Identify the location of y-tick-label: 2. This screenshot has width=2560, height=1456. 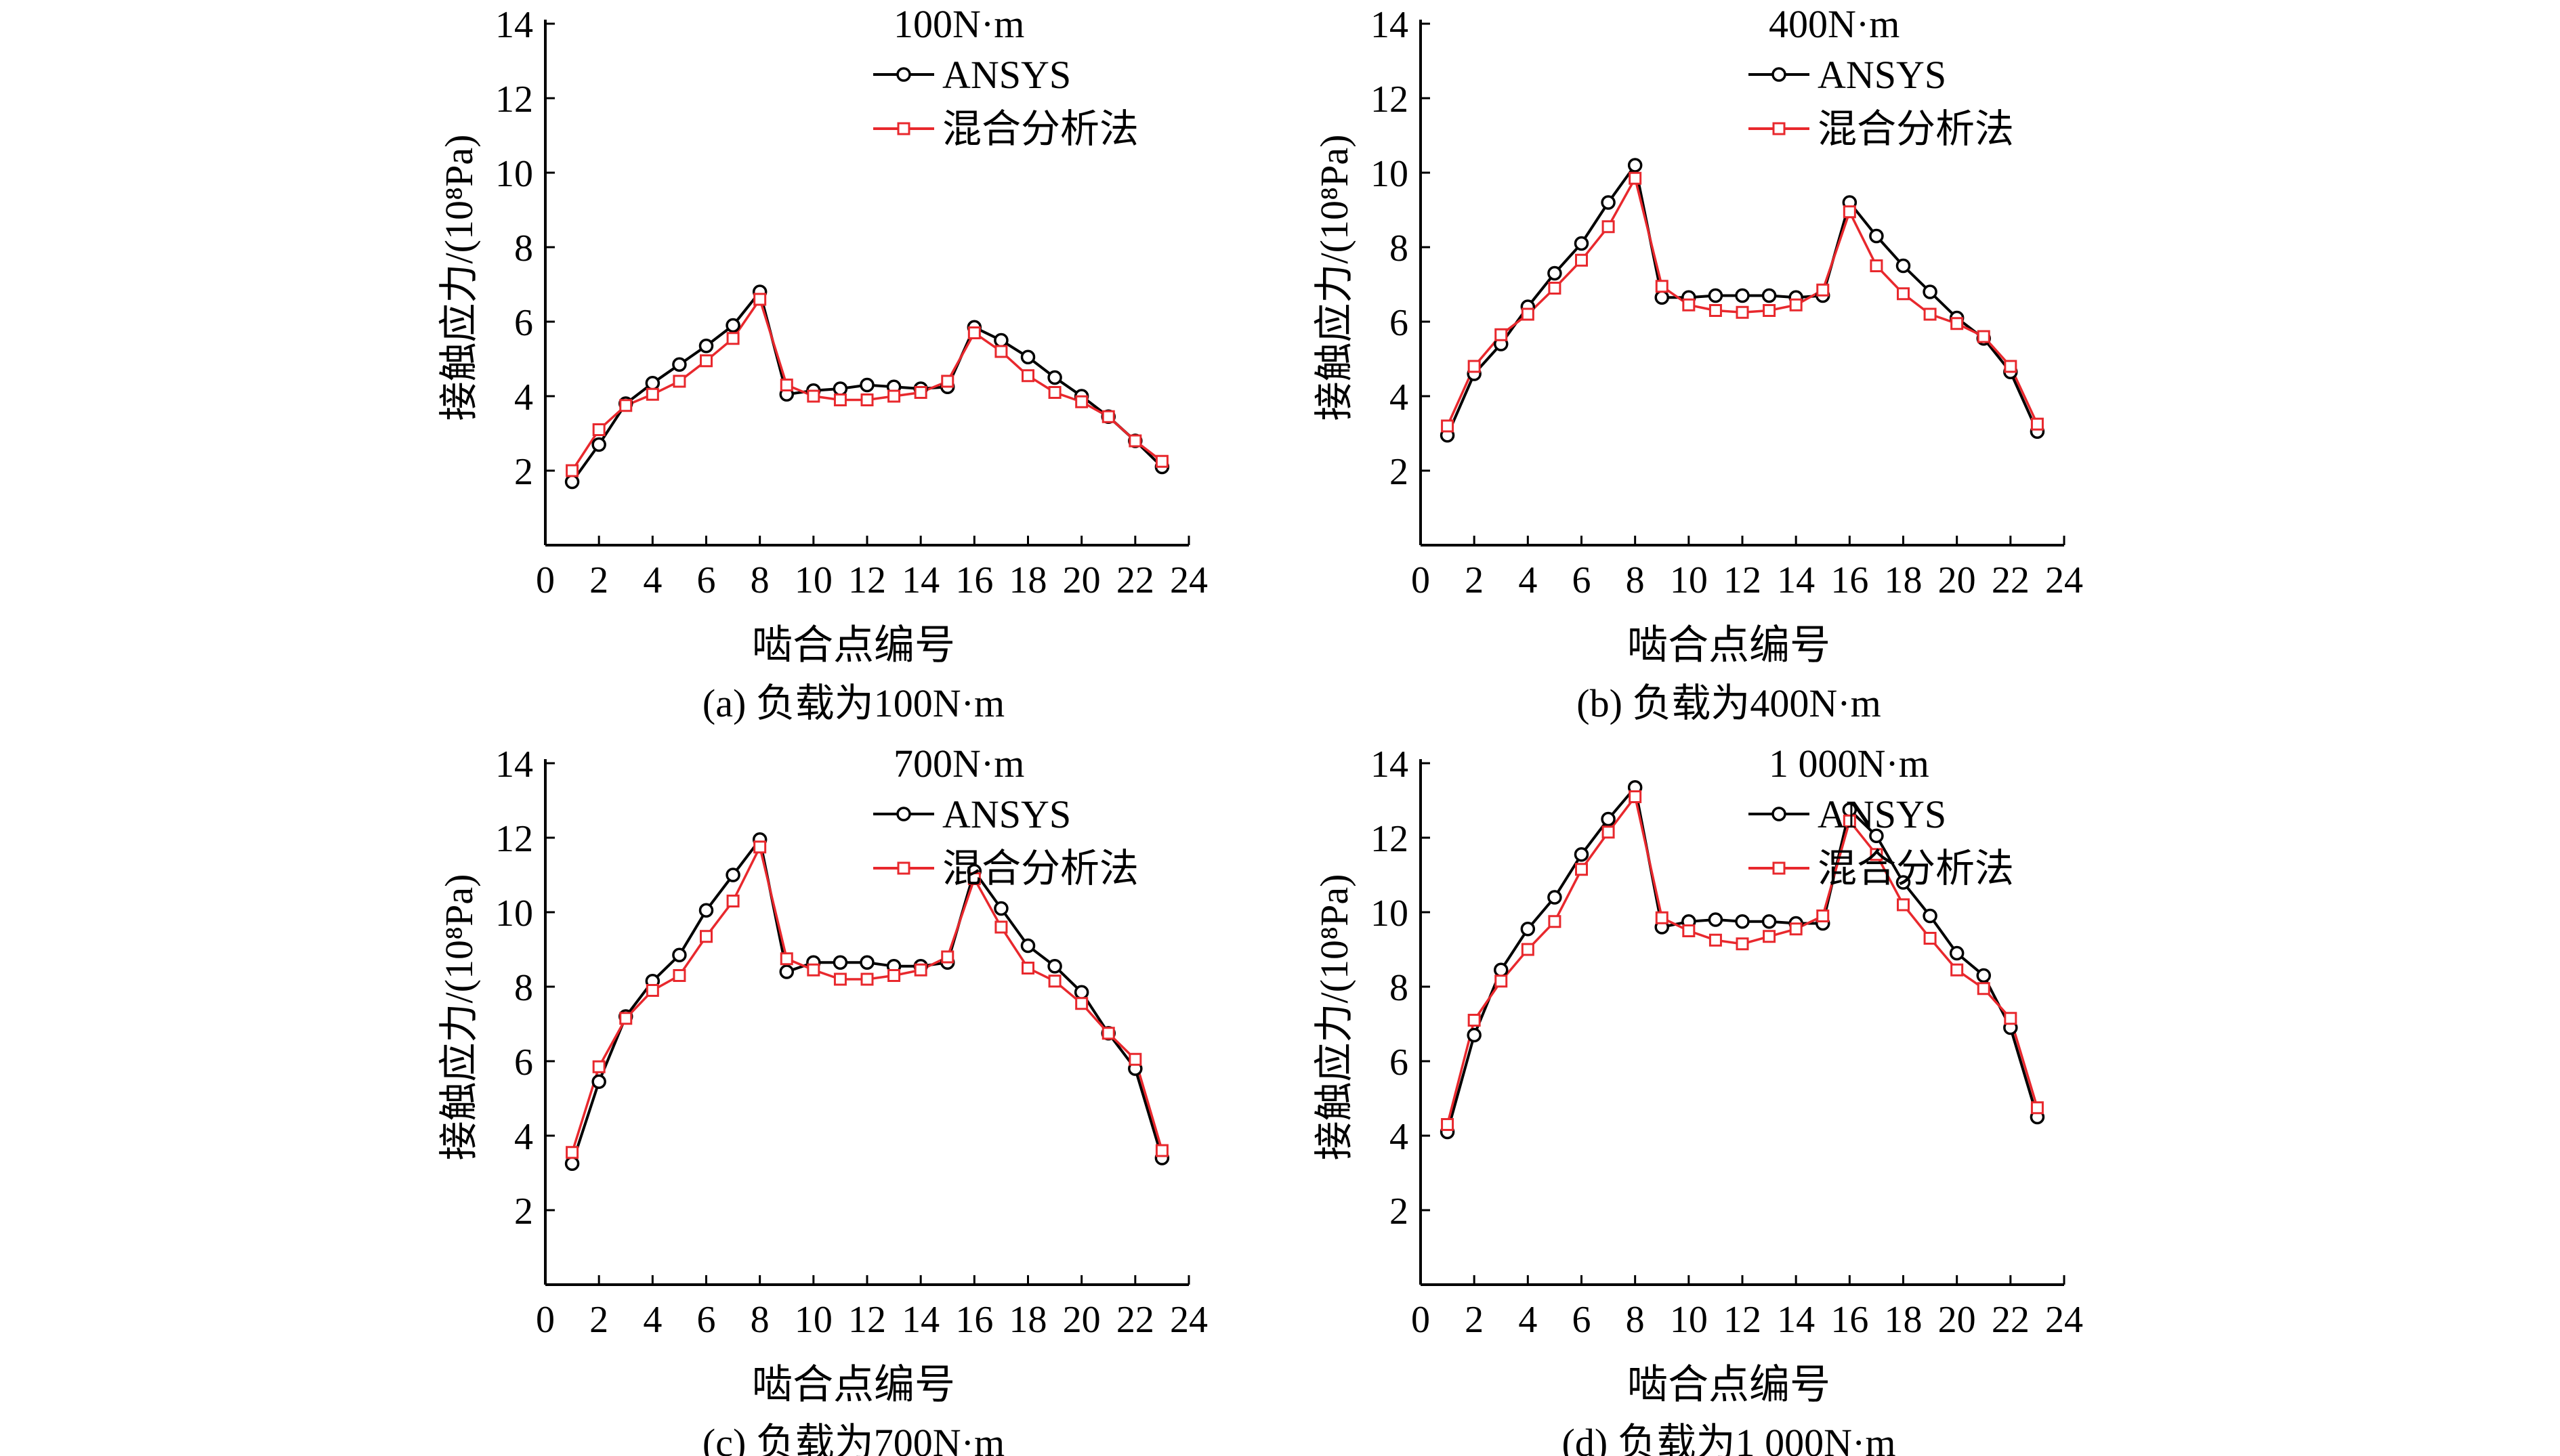
(1399, 472).